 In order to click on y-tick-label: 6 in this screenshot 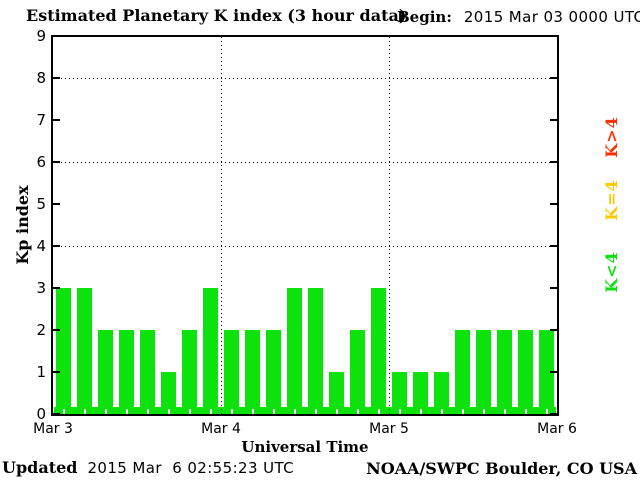, I will do `click(41, 162)`.